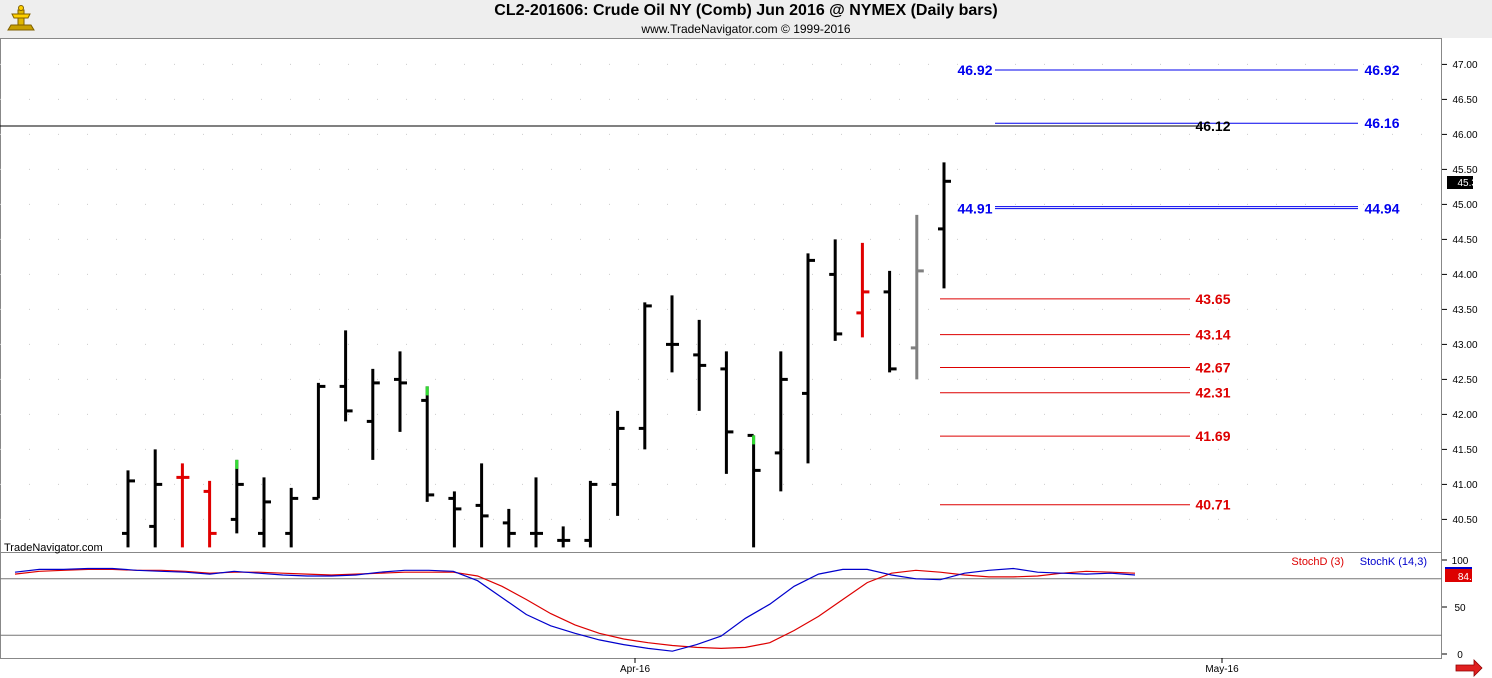  I want to click on blue-level-right-label: 44.94, so click(1381, 209).